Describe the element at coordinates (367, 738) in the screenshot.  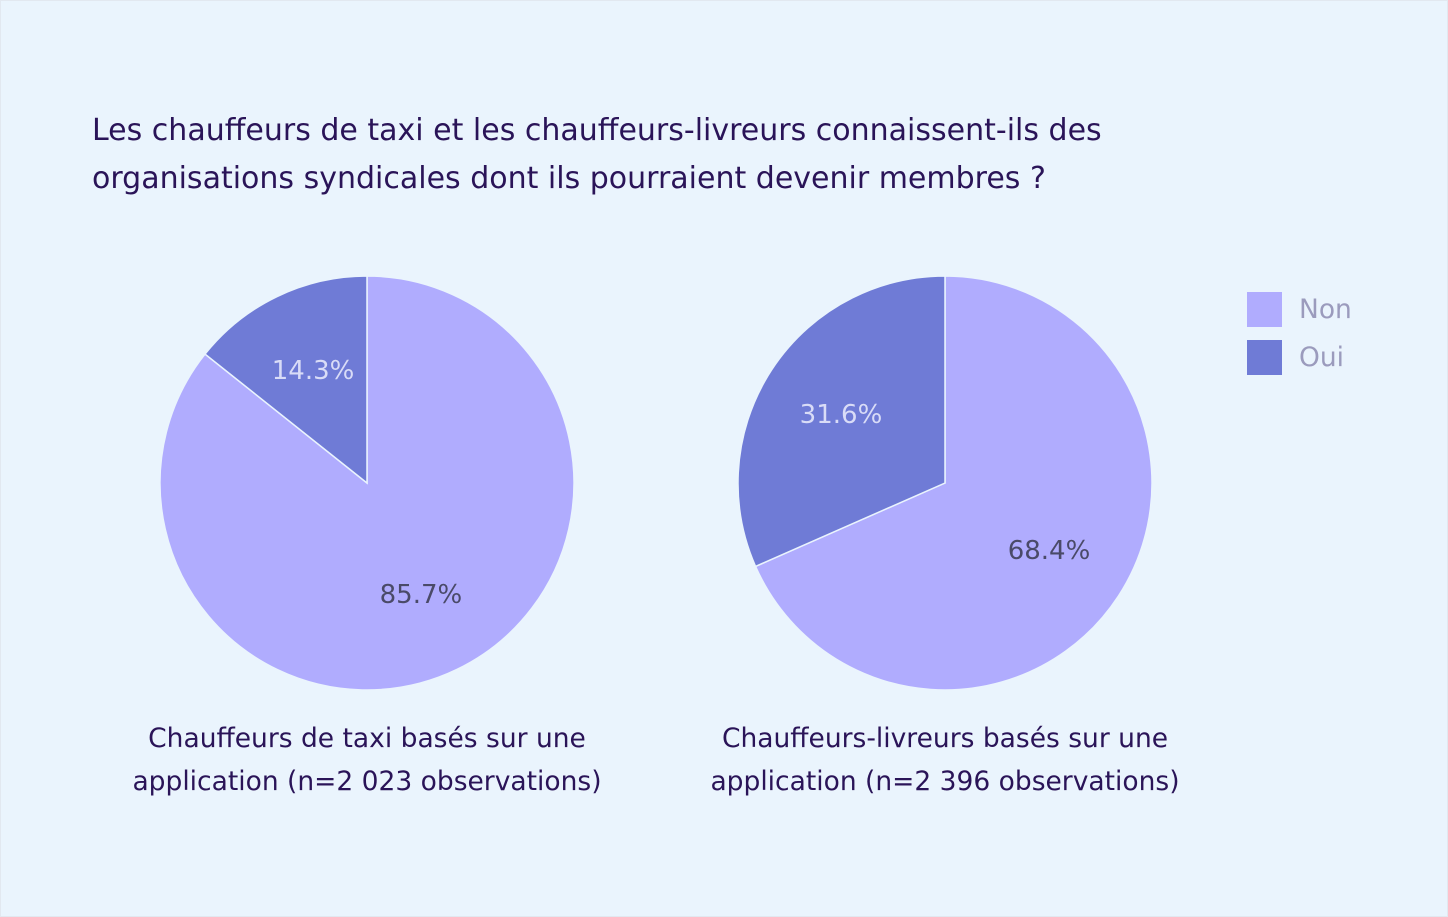
I see `pie-caption-taxi-line-1: Chauffeurs de taxi basés sur une` at that location.